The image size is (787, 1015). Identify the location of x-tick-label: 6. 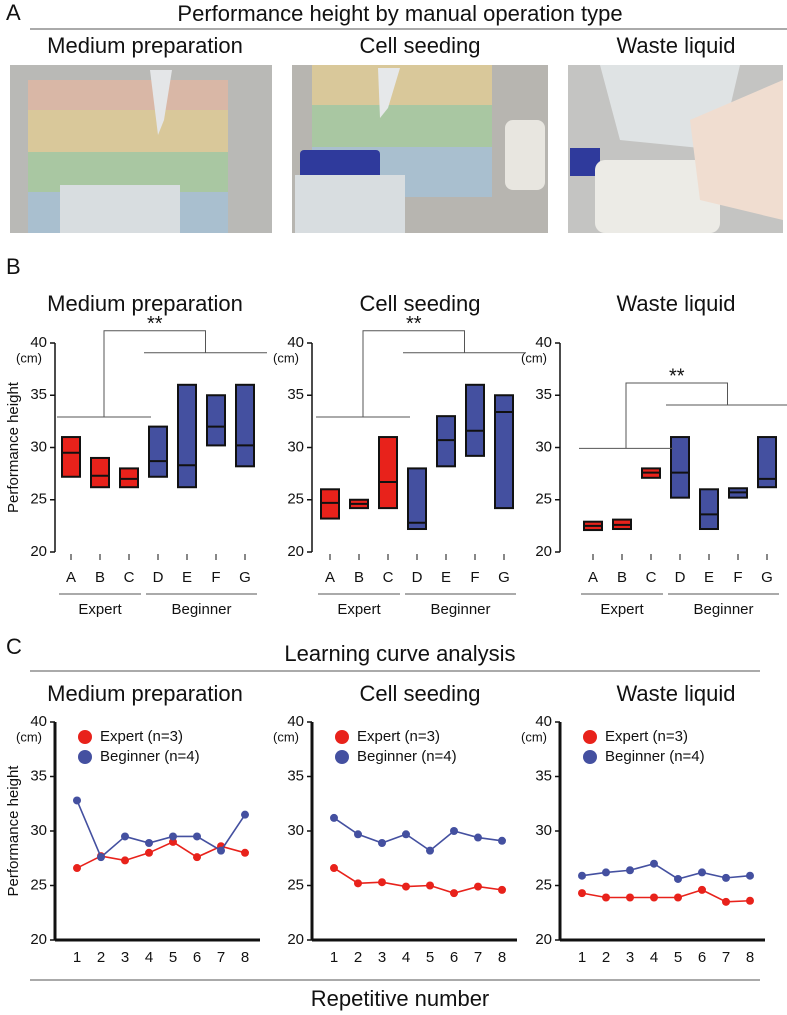
(454, 957).